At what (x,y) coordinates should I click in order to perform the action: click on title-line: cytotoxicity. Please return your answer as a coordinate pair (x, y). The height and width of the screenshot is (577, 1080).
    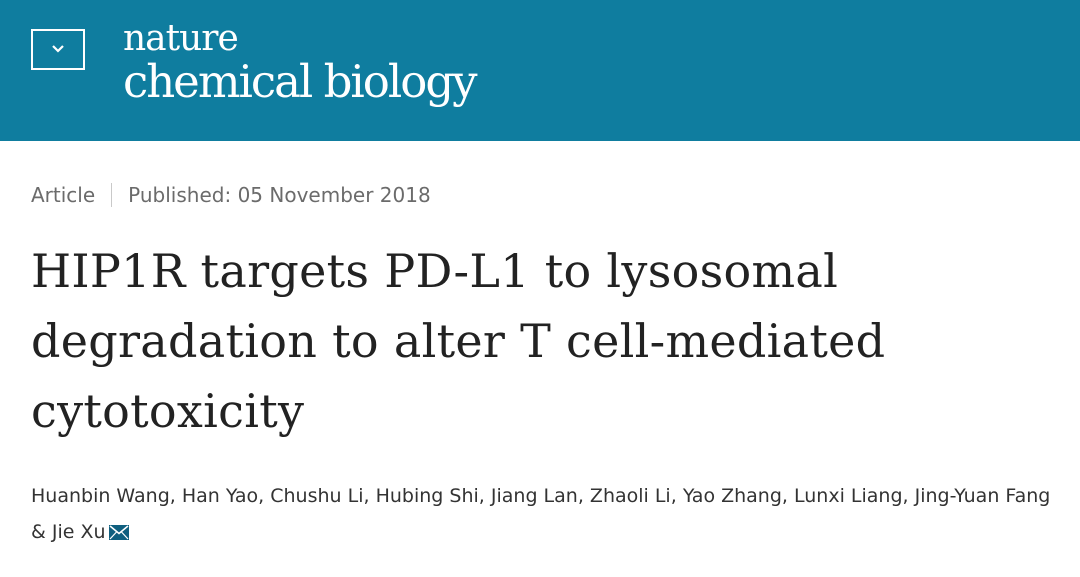
    Looking at the image, I should click on (168, 411).